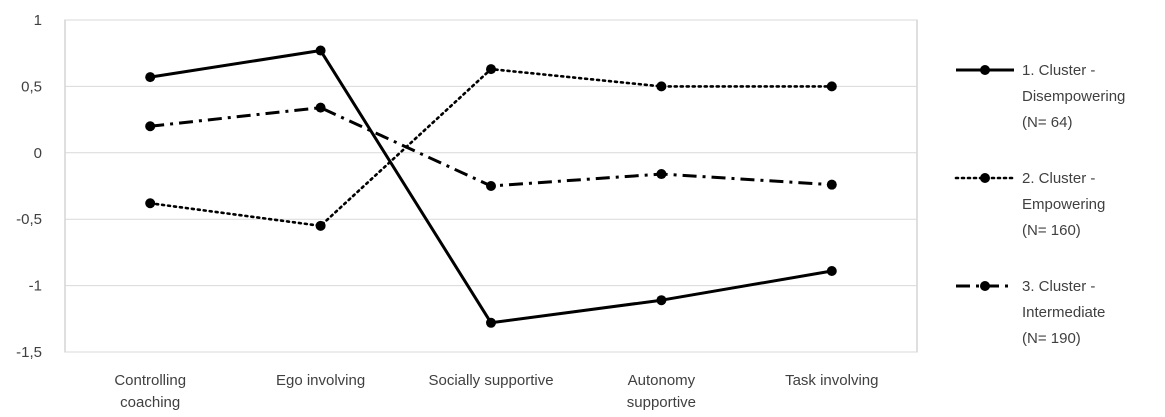  What do you see at coordinates (1047, 122) in the screenshot?
I see `legend-label-line: (N= 64)` at bounding box center [1047, 122].